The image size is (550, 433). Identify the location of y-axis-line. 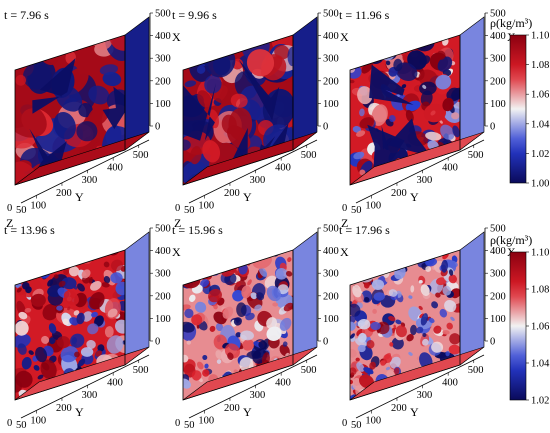
(85, 386).